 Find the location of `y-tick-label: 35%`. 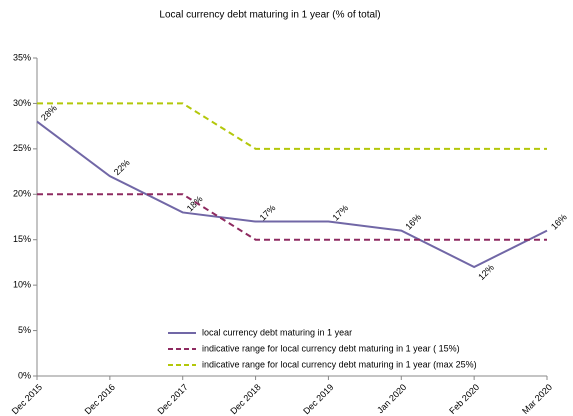

y-tick-label: 35% is located at coordinates (22, 57).